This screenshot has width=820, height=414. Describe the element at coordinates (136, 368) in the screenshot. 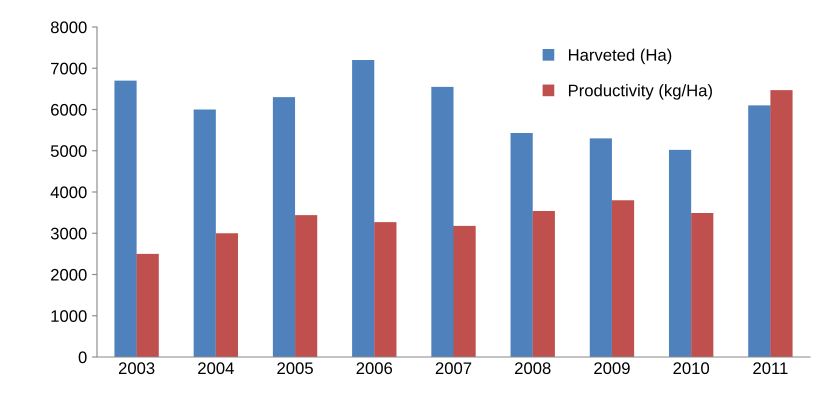

I see `x-tick-label: 2003` at that location.